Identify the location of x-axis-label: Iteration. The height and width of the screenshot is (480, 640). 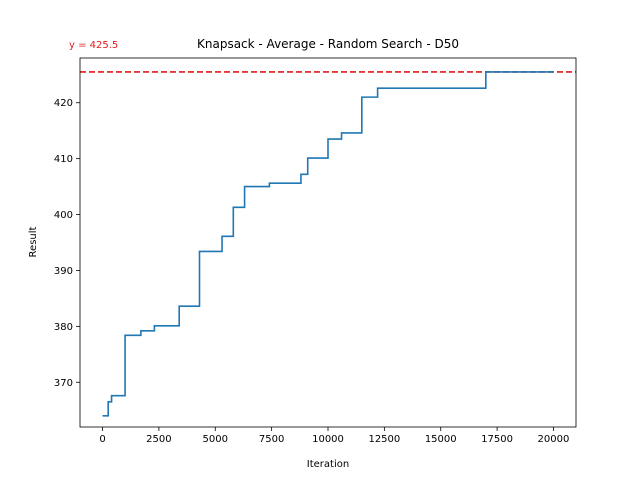
(328, 464).